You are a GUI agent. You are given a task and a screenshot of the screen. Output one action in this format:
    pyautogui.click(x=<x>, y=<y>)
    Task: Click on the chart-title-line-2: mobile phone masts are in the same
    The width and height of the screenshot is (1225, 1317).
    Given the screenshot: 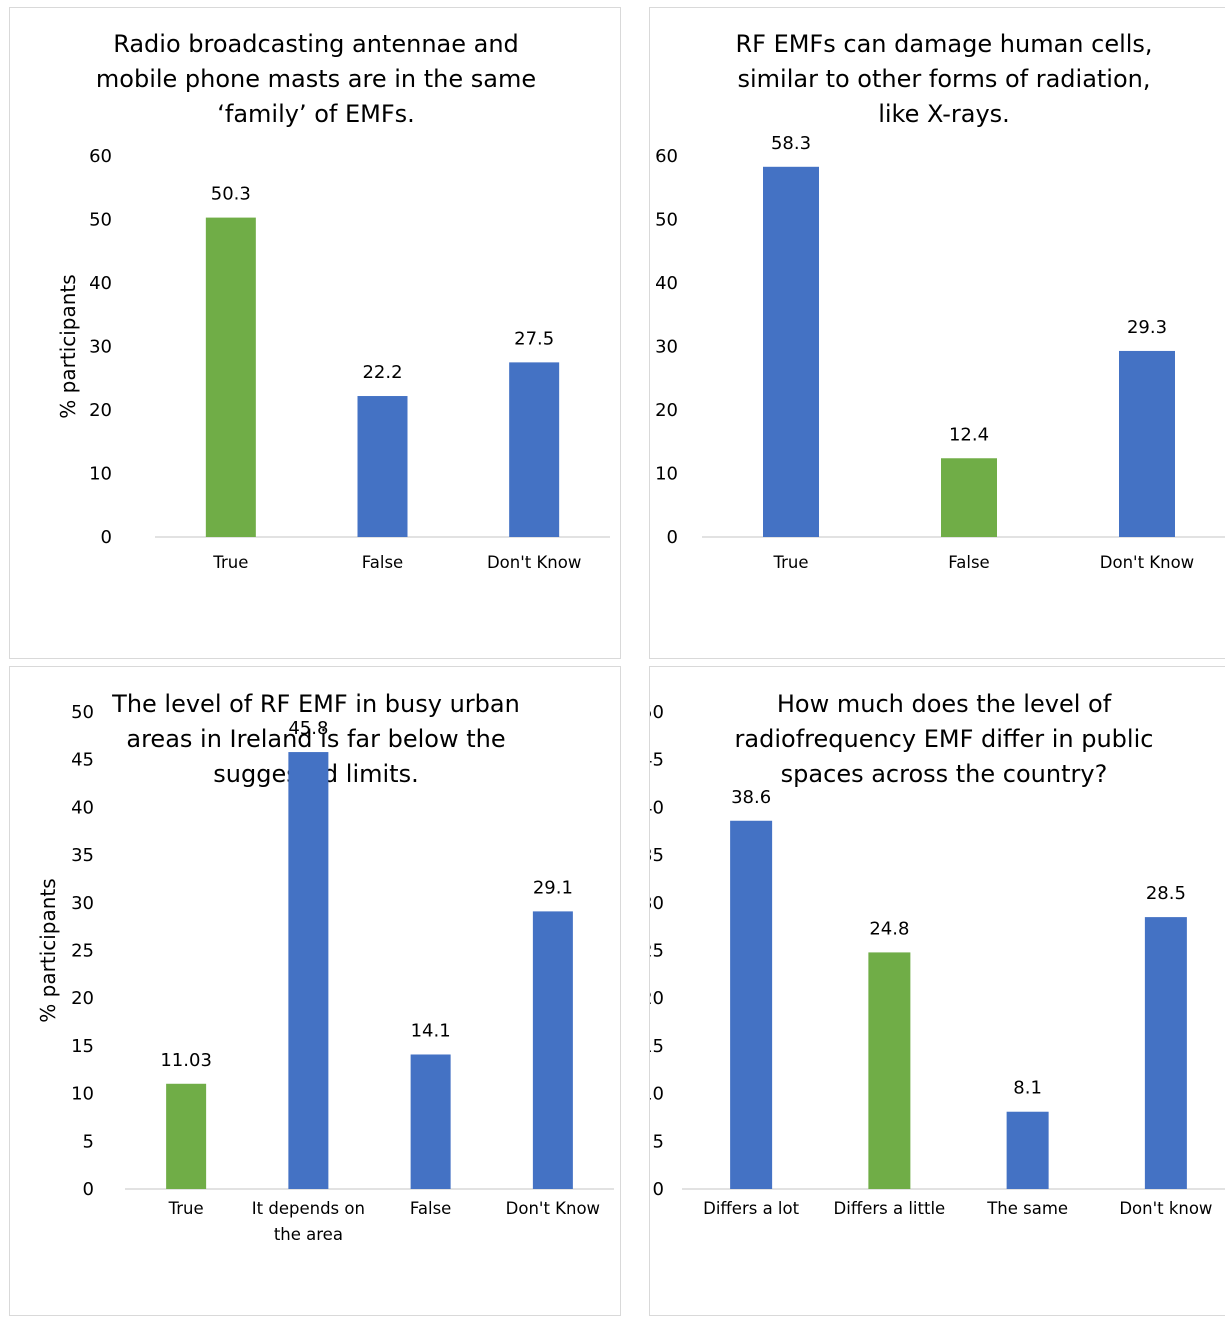 What is the action you would take?
    pyautogui.click(x=316, y=79)
    